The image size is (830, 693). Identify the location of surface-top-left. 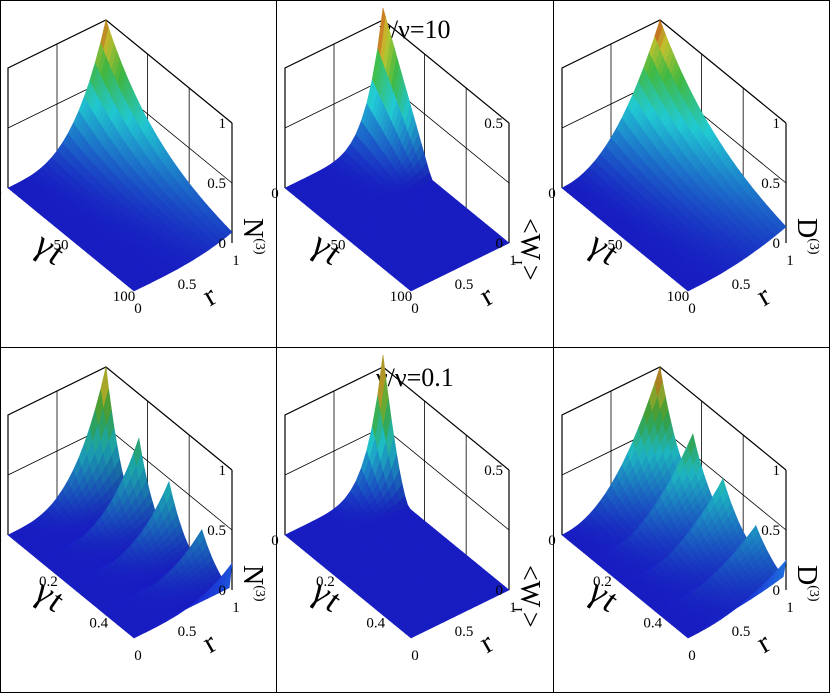
(120, 155).